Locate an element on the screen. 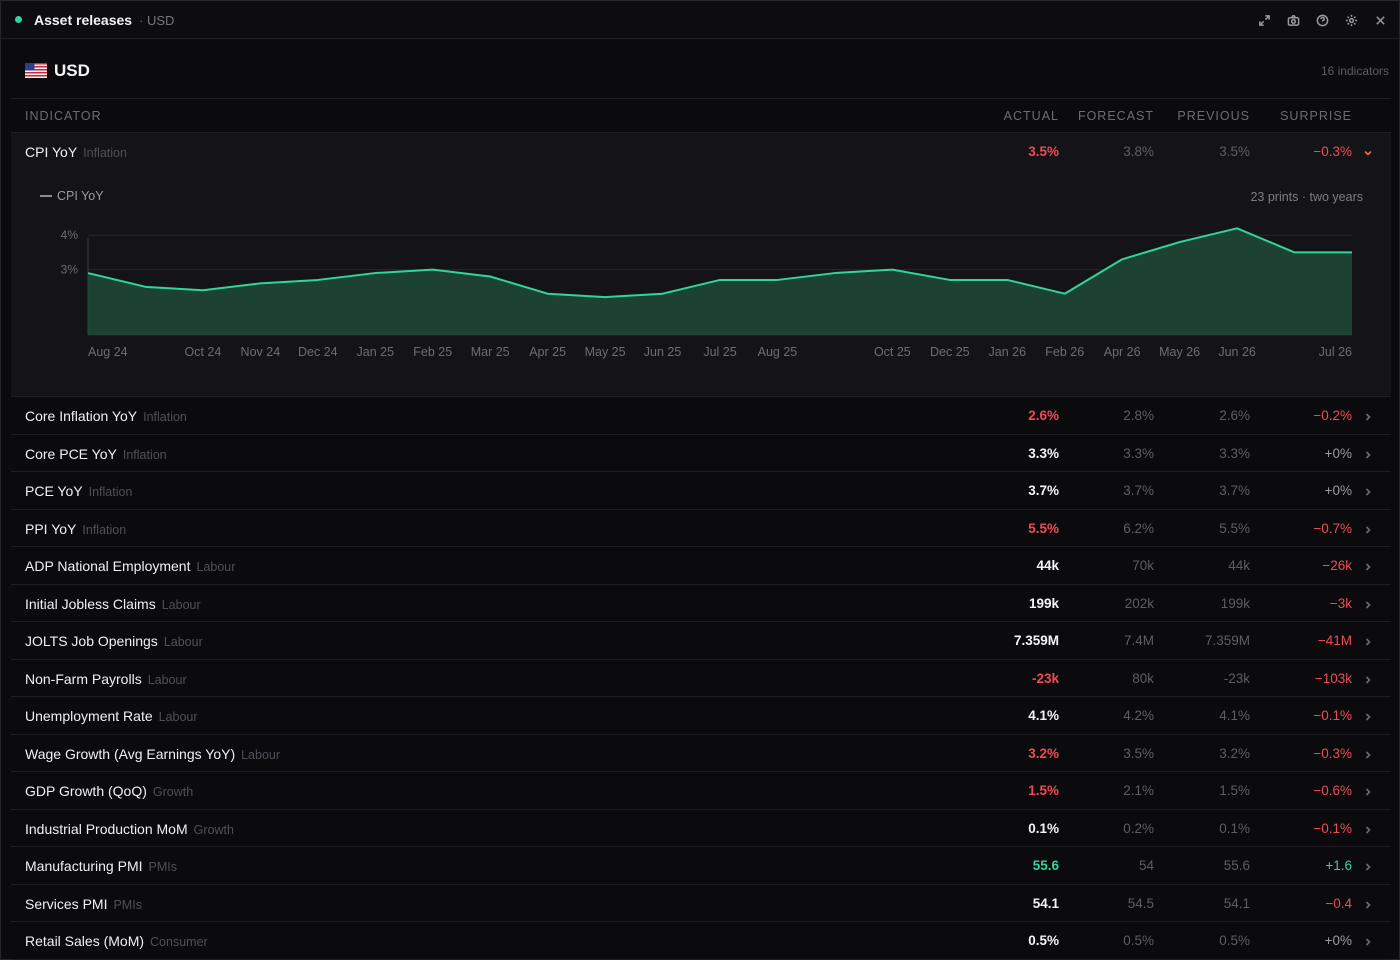  collapse-chevron is located at coordinates (1368, 150).